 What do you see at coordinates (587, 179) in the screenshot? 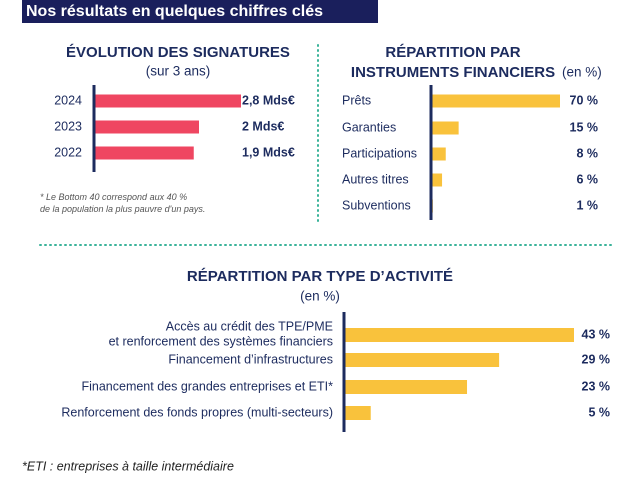
I see `value-label: 6 %` at bounding box center [587, 179].